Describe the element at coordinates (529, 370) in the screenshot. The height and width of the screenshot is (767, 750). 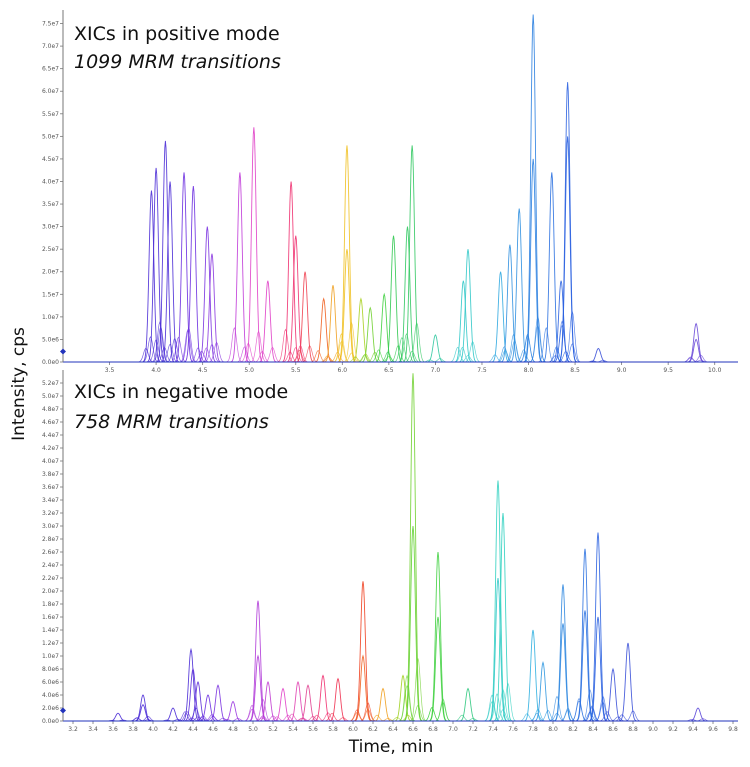
I see `x-tick-label: 8.0` at that location.